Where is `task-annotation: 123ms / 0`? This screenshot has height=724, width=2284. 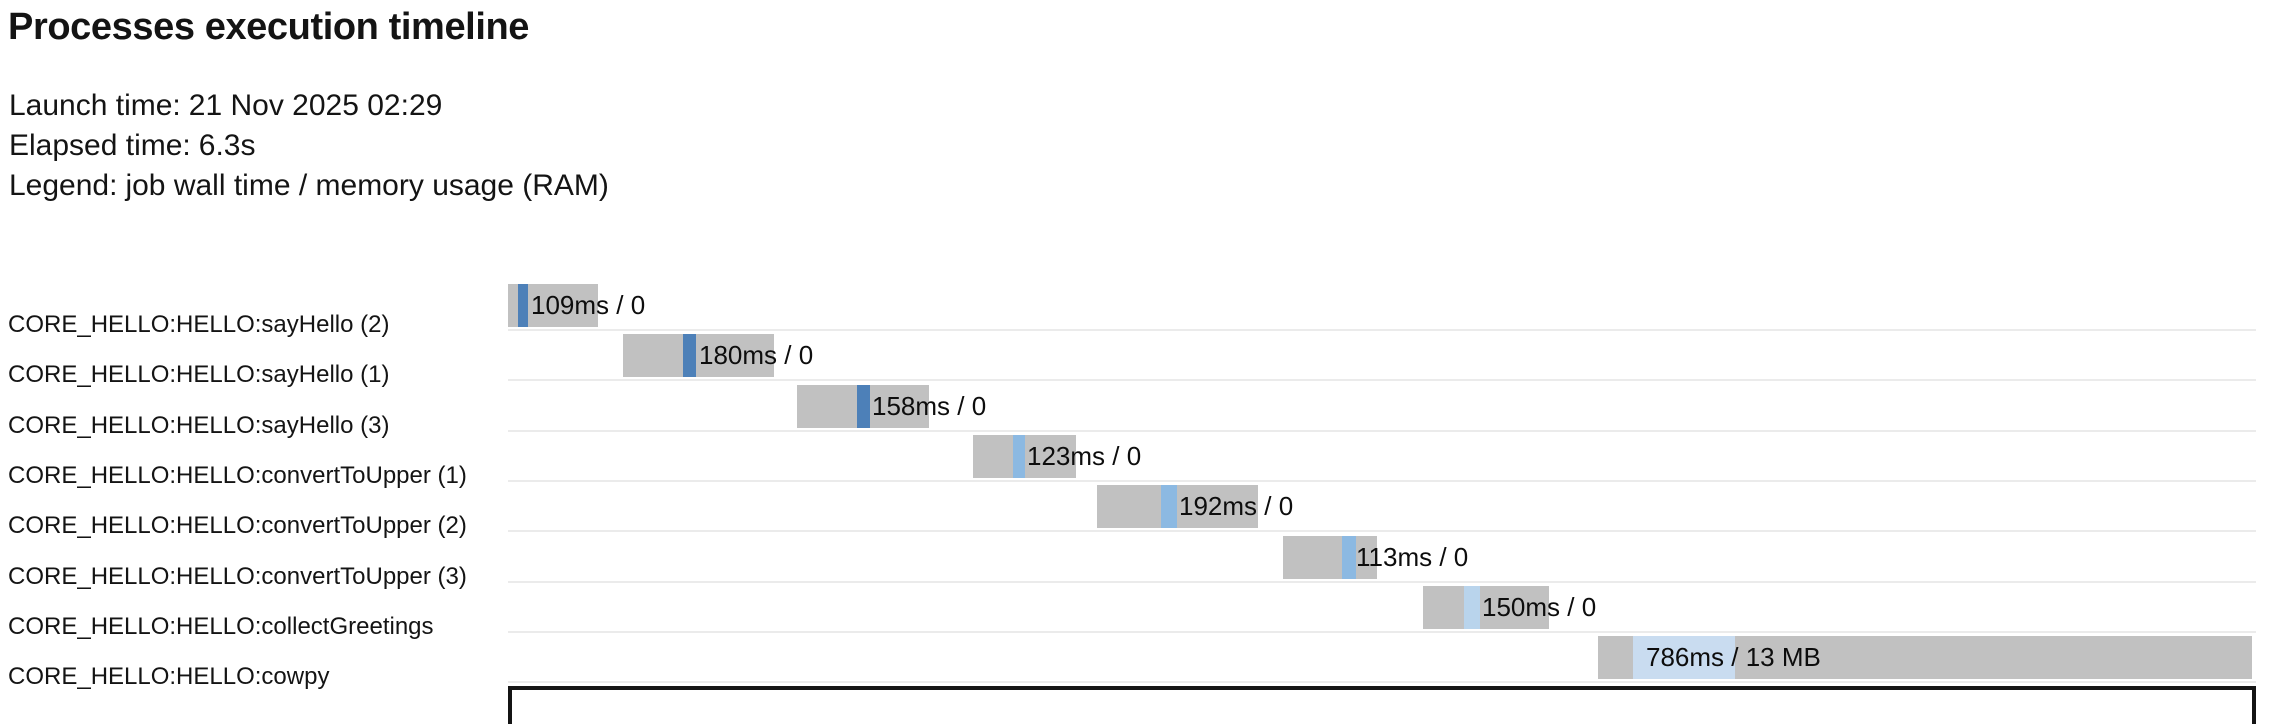
task-annotation: 123ms / 0 is located at coordinates (1084, 455).